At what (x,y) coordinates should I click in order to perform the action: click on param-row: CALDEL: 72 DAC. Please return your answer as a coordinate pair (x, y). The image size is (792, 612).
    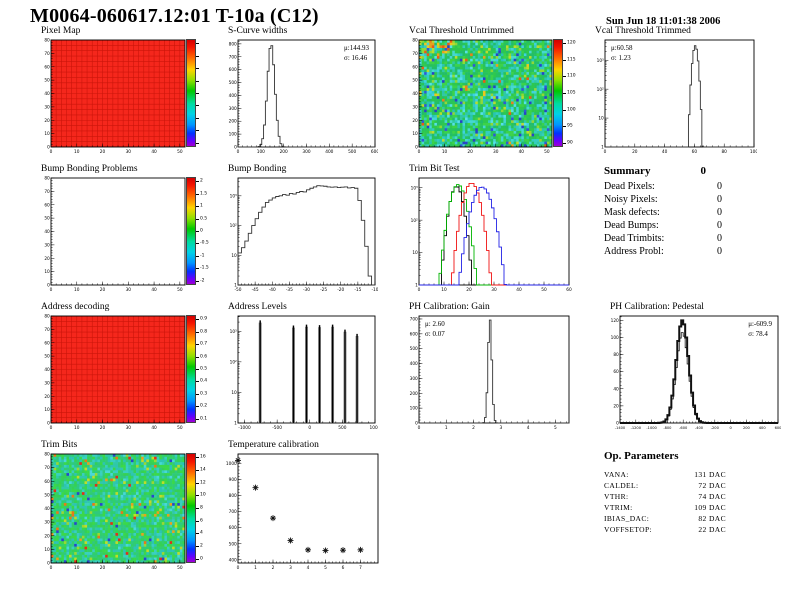
    Looking at the image, I should click on (665, 485).